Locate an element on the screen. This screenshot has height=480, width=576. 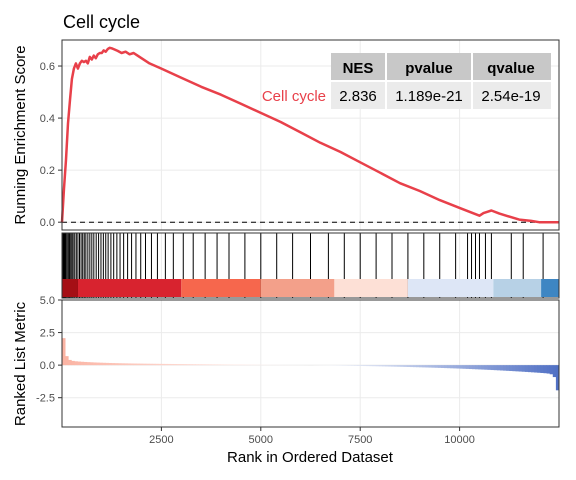
y-tick-label: -2.5 is located at coordinates (45, 399).